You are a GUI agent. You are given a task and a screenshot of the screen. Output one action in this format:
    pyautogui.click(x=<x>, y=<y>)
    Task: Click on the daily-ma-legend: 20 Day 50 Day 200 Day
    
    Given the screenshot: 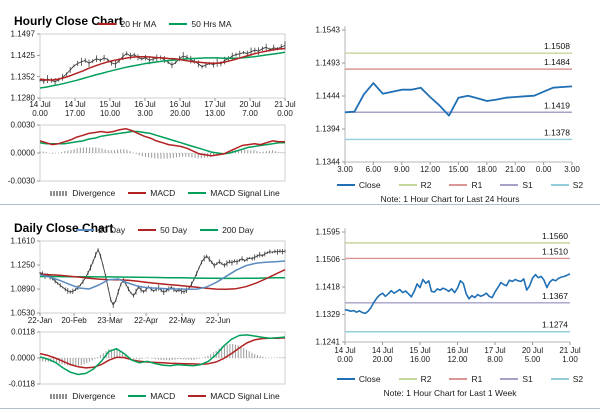 What is the action you would take?
    pyautogui.click(x=165, y=230)
    